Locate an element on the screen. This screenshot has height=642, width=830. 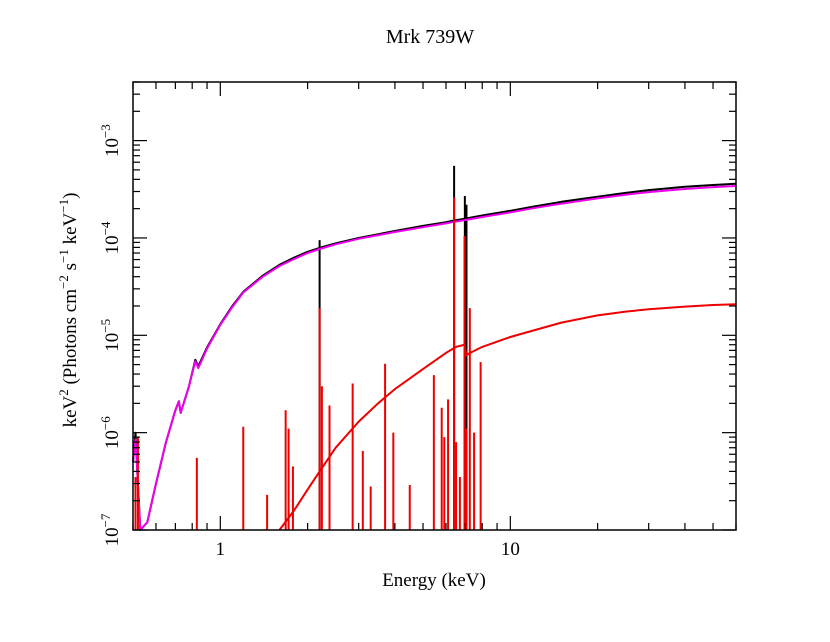
chart-title: Mrk 739W is located at coordinates (430, 37).